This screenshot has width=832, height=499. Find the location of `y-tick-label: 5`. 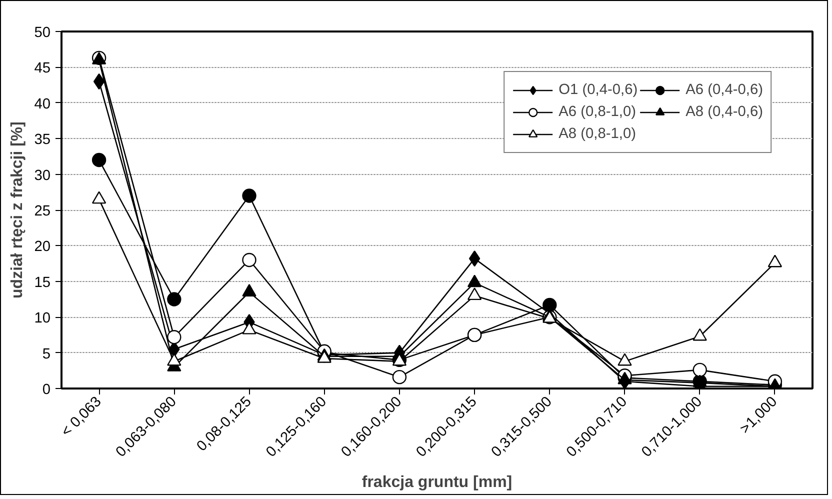

y-tick-label: 5 is located at coordinates (46, 354).